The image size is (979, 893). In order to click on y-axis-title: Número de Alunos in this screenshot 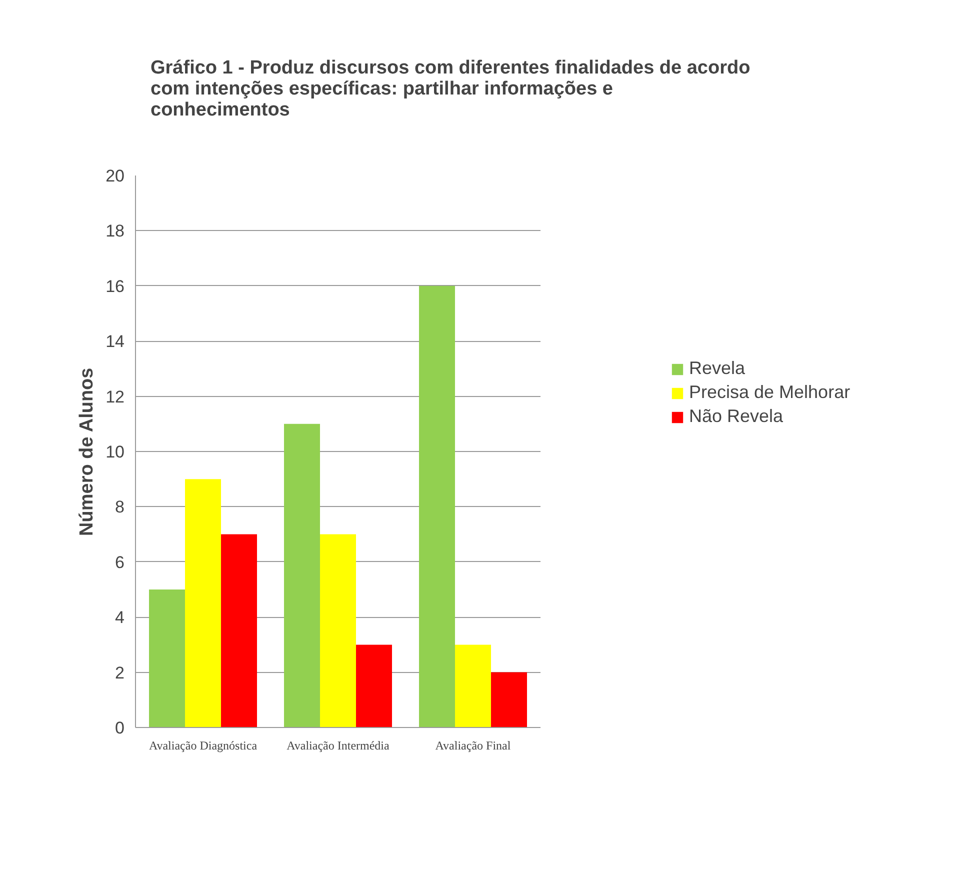, I will do `click(87, 452)`.